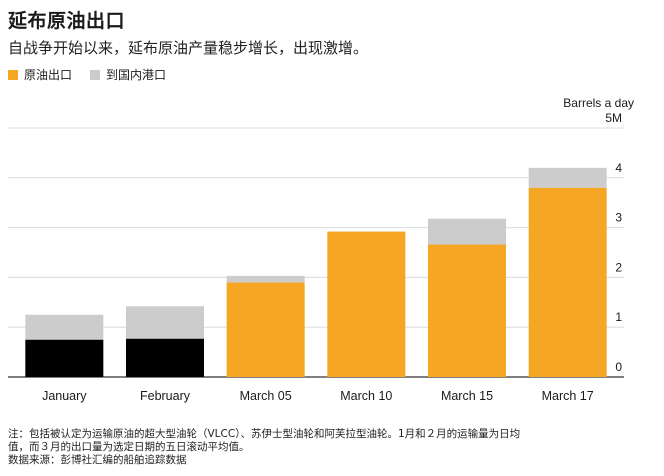 The height and width of the screenshot is (476, 664). What do you see at coordinates (188, 48) in the screenshot?
I see `chart-subtitle: 自战争开始以来，延布原油产量稳步增长，出现激增。` at bounding box center [188, 48].